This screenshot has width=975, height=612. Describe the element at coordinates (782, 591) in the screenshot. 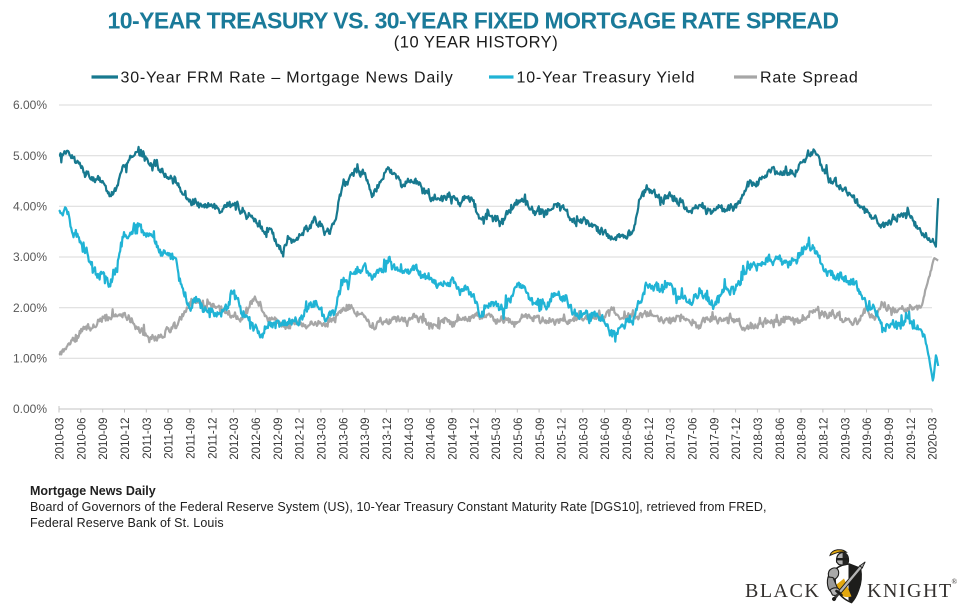

I see `svg-text: BLACK` at that location.